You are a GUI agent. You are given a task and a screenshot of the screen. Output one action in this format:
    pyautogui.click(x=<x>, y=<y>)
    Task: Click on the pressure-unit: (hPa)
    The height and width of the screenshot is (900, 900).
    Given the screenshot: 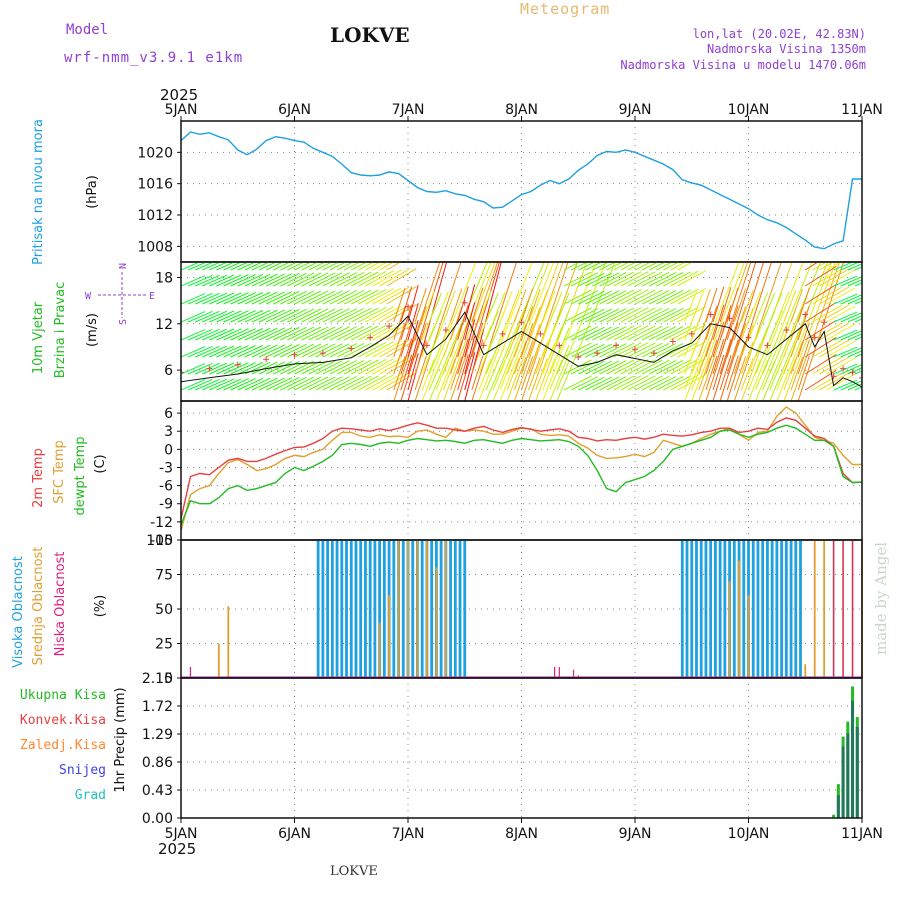 What is the action you would take?
    pyautogui.click(x=92, y=192)
    